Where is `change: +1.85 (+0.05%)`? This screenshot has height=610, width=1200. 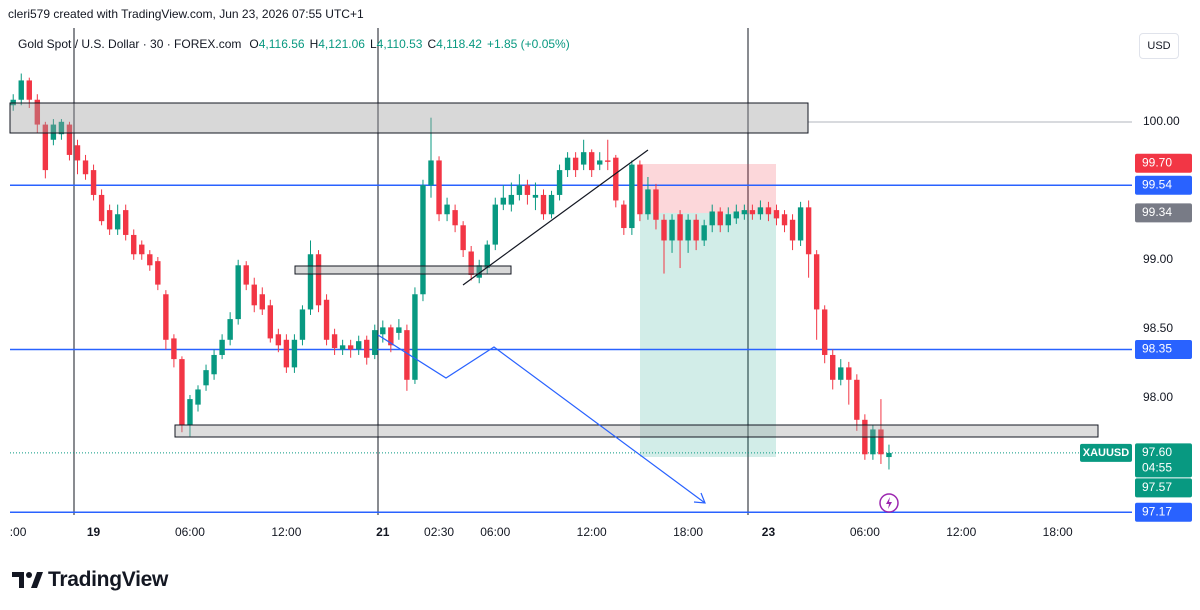 change: +1.85 (+0.05%) is located at coordinates (528, 44).